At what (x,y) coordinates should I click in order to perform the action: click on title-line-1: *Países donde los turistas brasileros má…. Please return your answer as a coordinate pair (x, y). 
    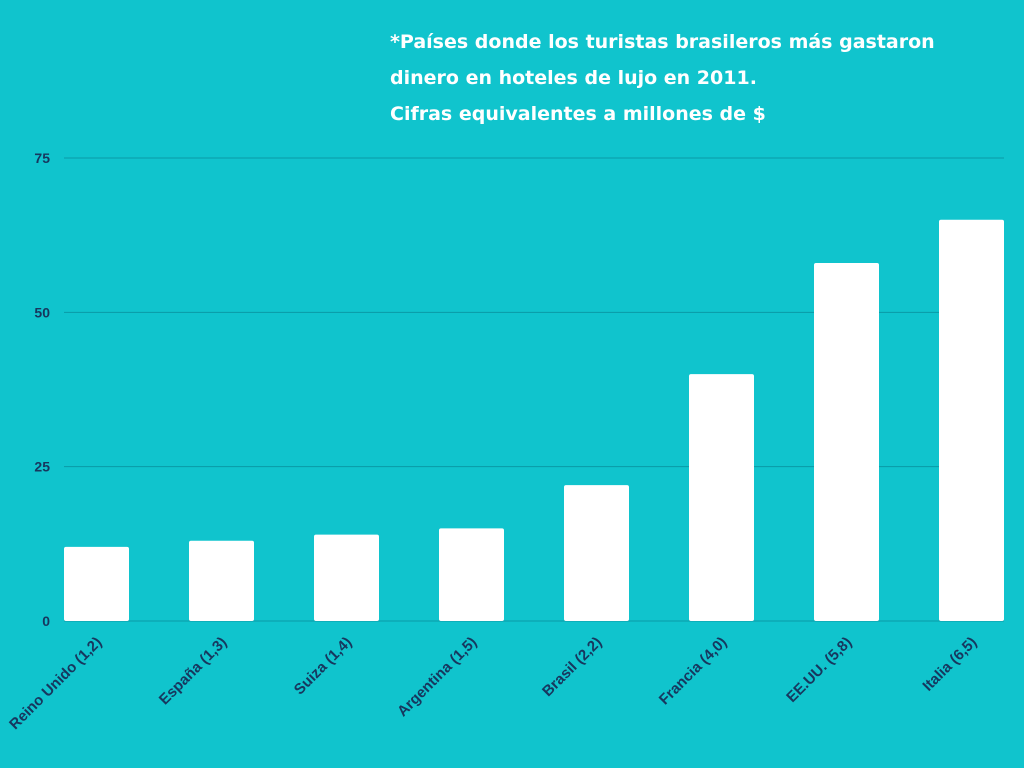
    Looking at the image, I should click on (662, 42).